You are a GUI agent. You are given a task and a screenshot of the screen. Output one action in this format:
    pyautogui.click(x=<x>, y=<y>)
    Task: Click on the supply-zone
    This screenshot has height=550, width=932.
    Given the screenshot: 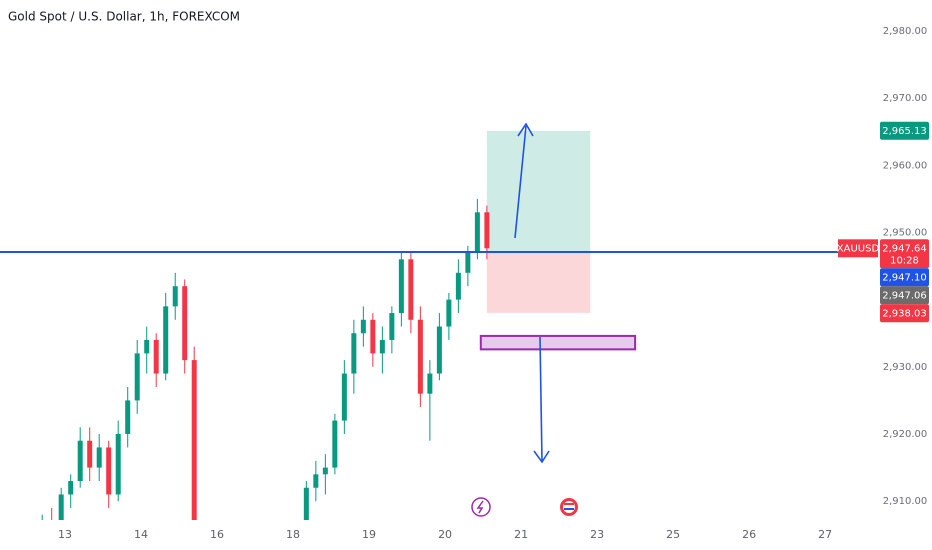 What is the action you would take?
    pyautogui.click(x=558, y=342)
    